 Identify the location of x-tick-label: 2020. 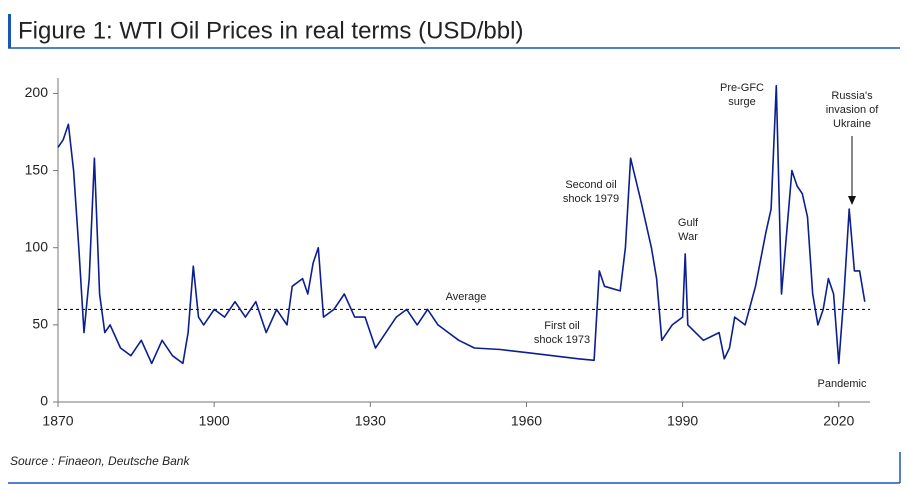
(838, 421).